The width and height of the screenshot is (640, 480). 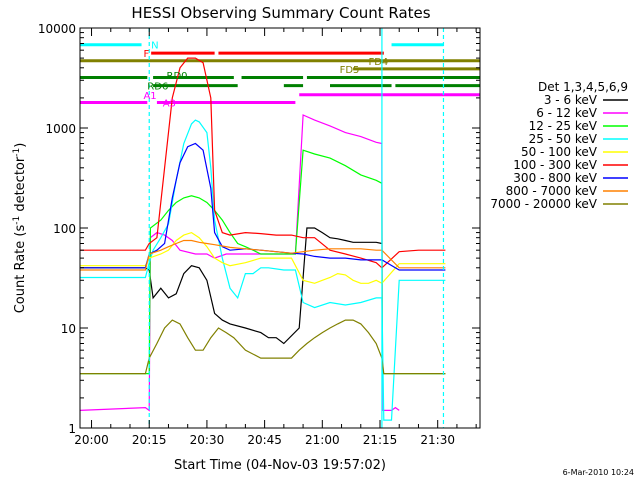 What do you see at coordinates (91, 440) in the screenshot?
I see `x-tick-label: 20:00` at bounding box center [91, 440].